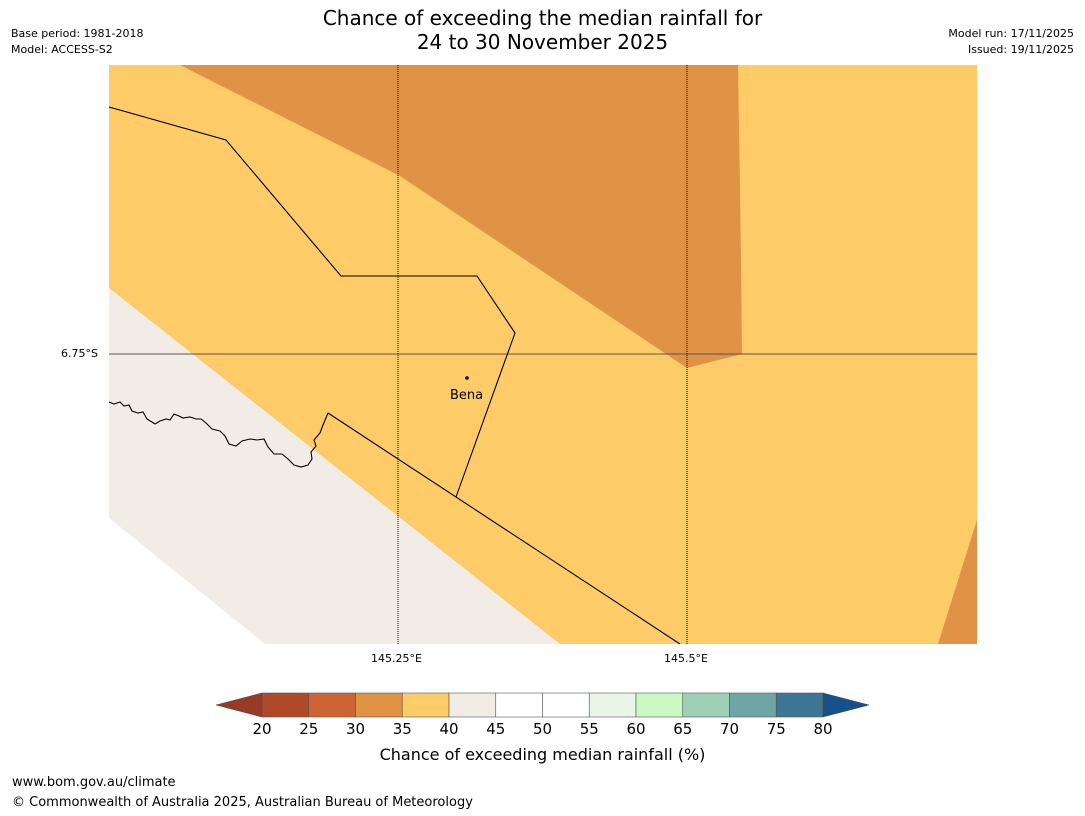 The width and height of the screenshot is (1085, 816). What do you see at coordinates (467, 395) in the screenshot?
I see `place-label-bena: Bena` at bounding box center [467, 395].